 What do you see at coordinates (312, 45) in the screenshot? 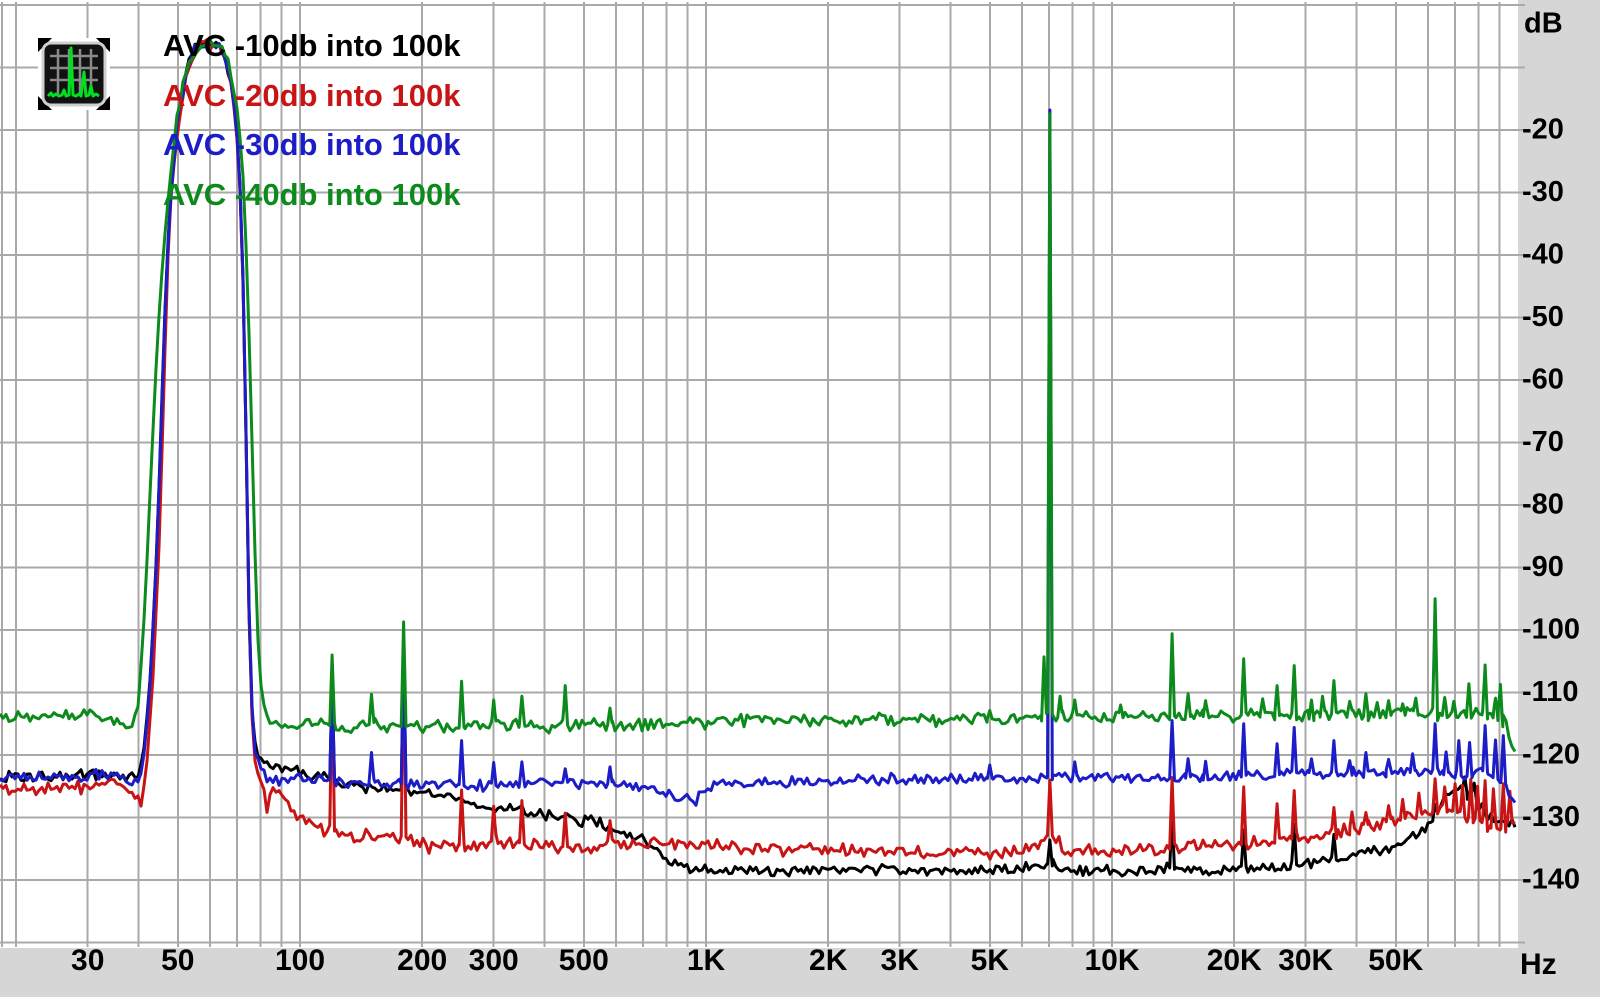
I see `legend-item-avc-10db: AVC -10db into 100k` at bounding box center [312, 45].